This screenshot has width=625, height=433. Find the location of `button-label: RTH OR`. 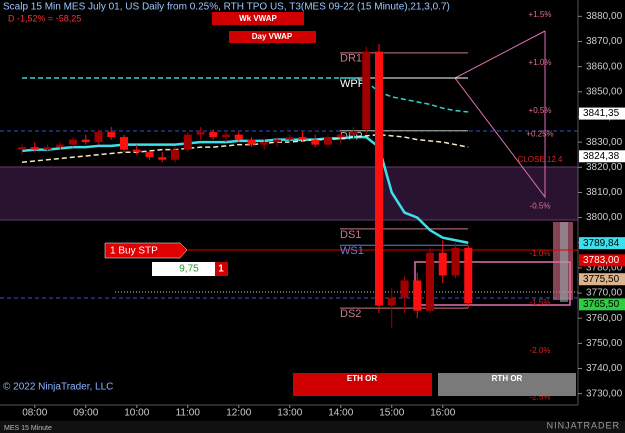

button-label: RTH OR is located at coordinates (507, 378).